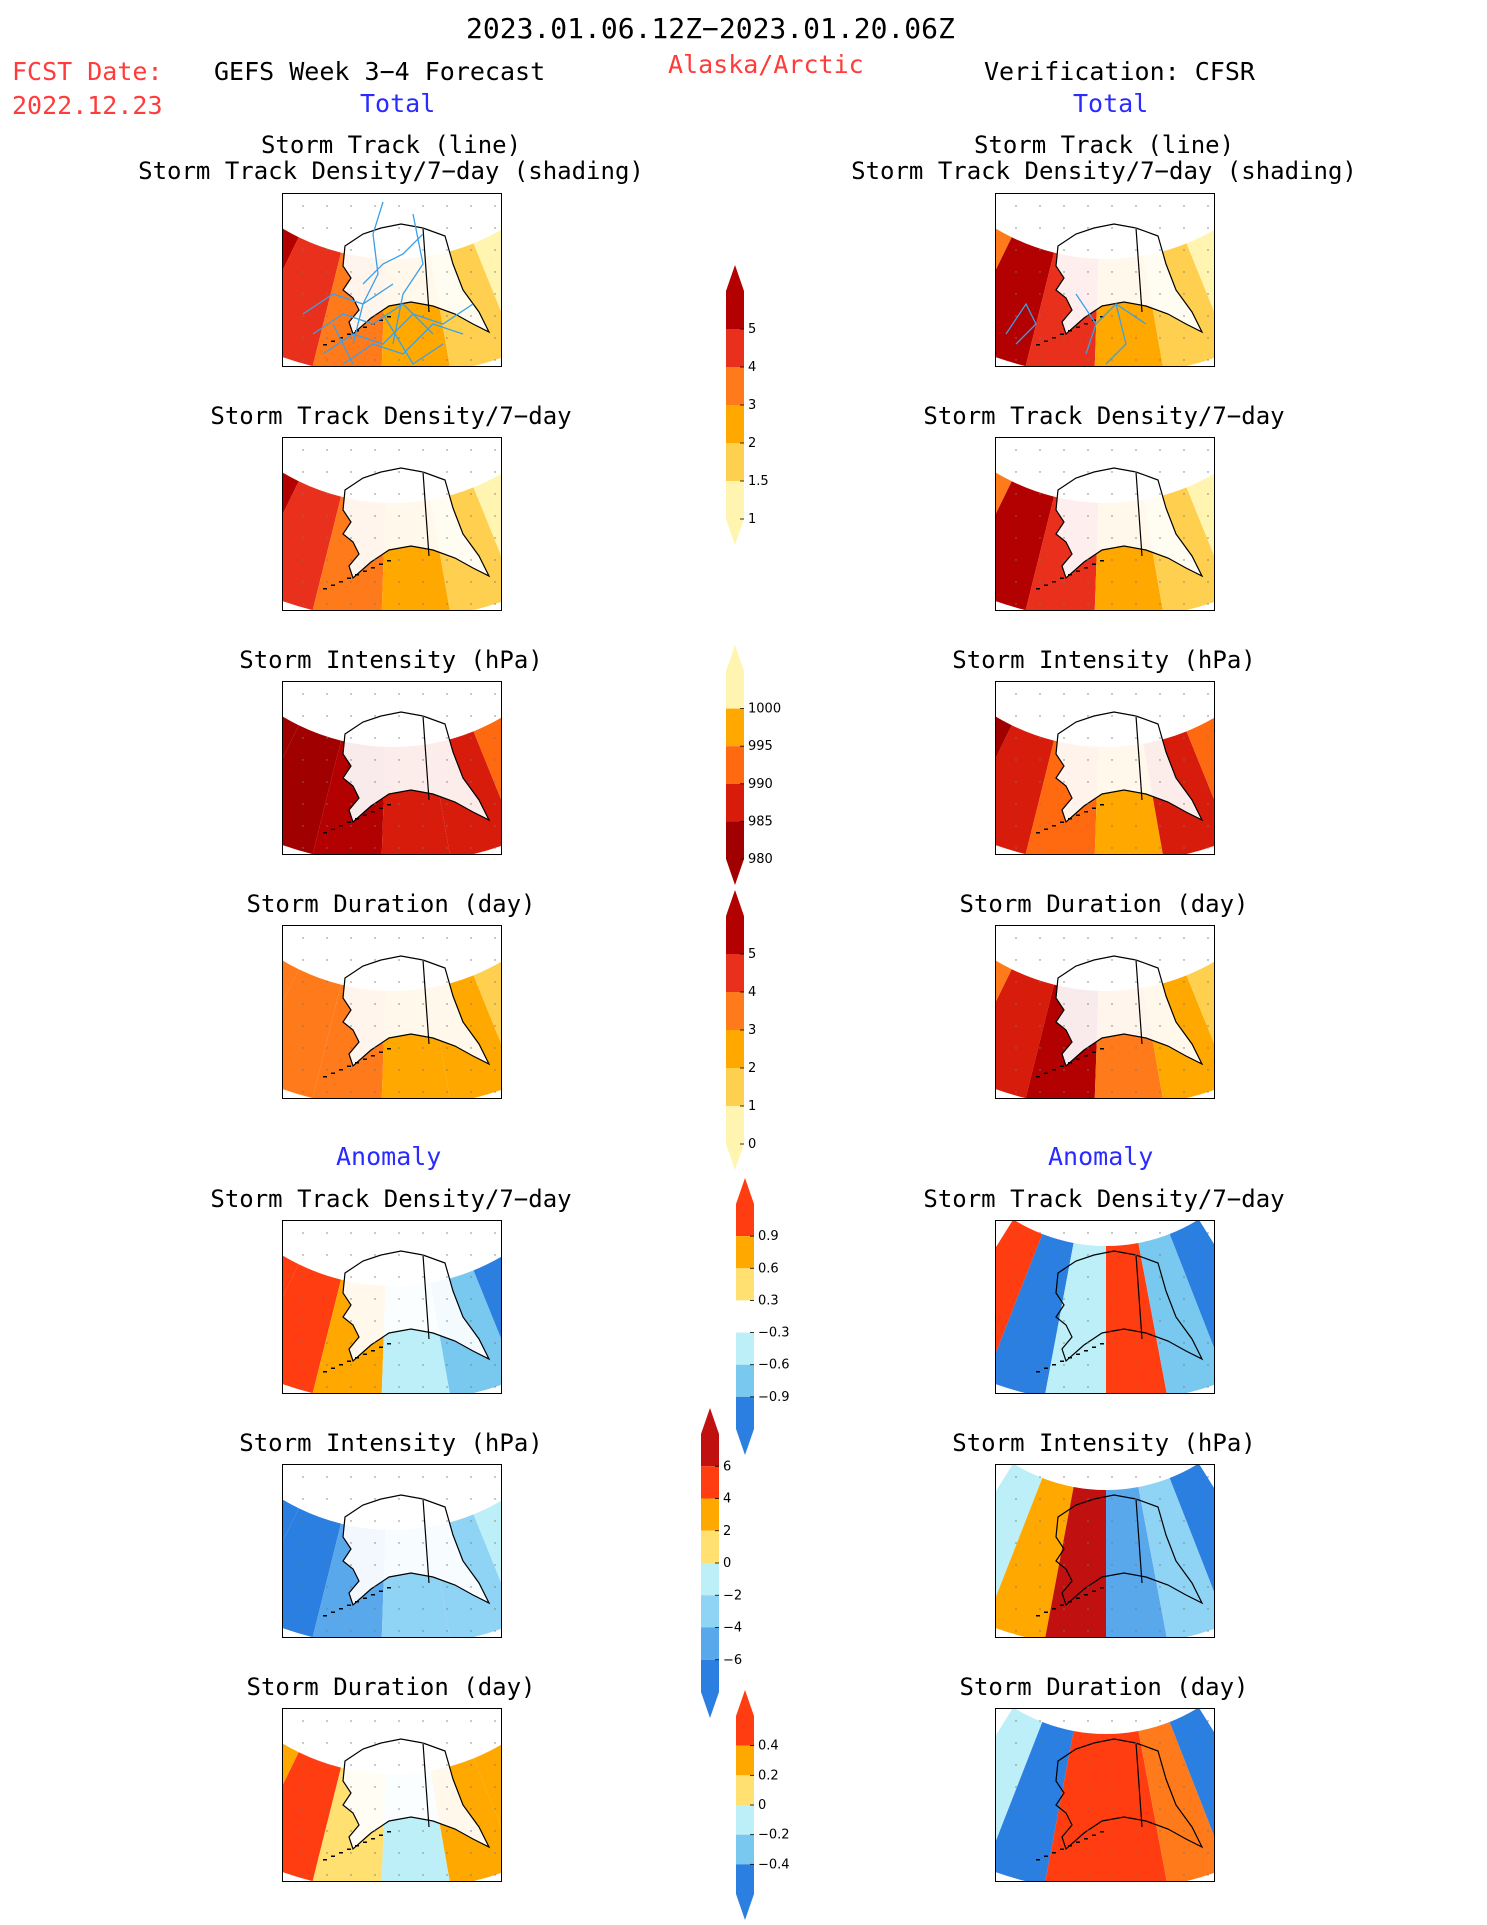  I want to click on row2-right-title: Storm Track Density/7−day, so click(1104, 416).